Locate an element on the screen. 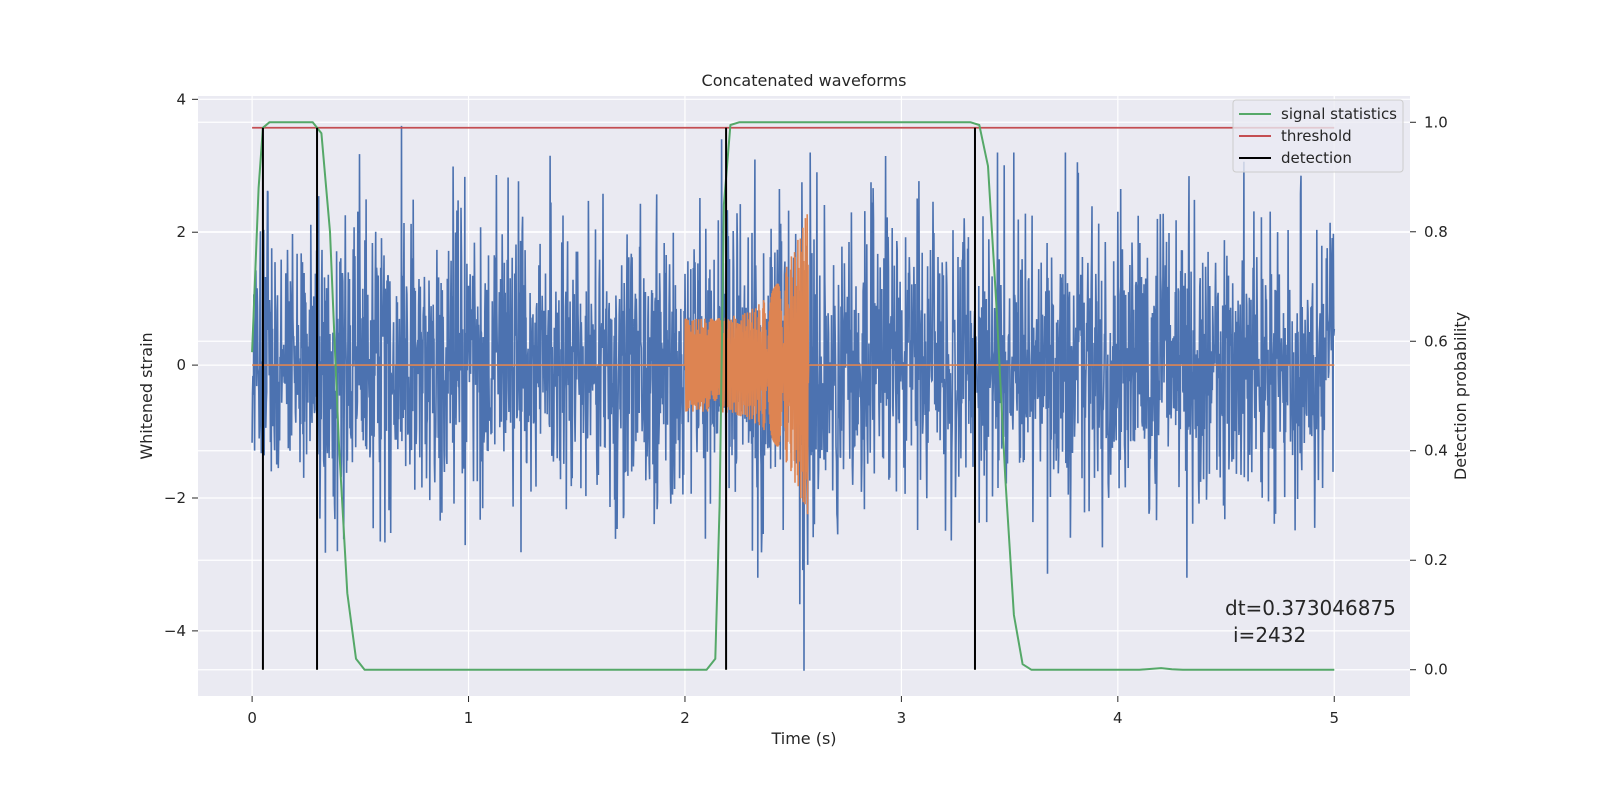 This screenshot has height=800, width=1600. y-axis-right: 0.0 0.2 0.4 0.6 0.8 1.0 is located at coordinates (1429, 396).